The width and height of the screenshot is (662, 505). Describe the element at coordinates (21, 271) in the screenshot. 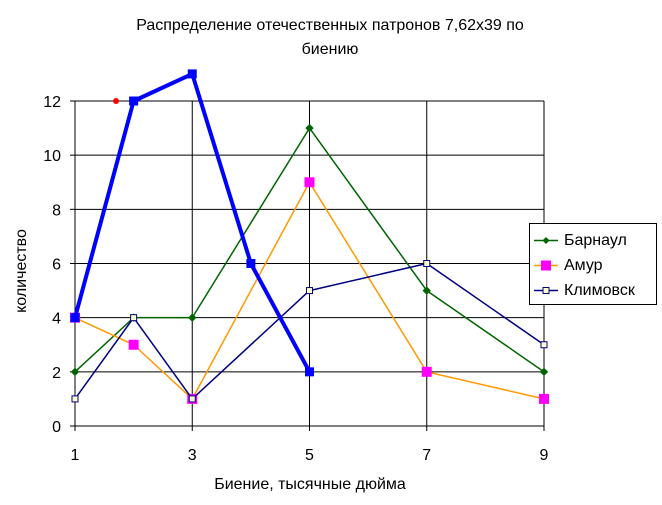

I see `y-axis-label: количество` at that location.